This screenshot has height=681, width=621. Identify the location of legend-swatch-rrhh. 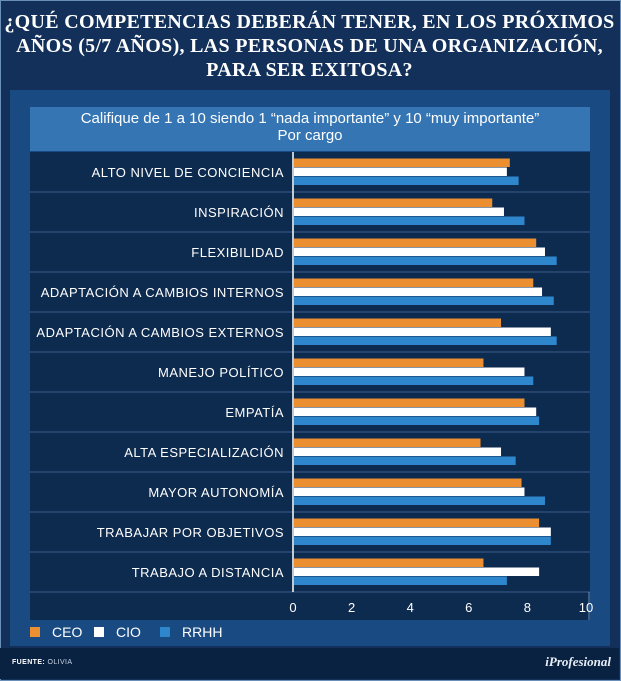
(165, 632).